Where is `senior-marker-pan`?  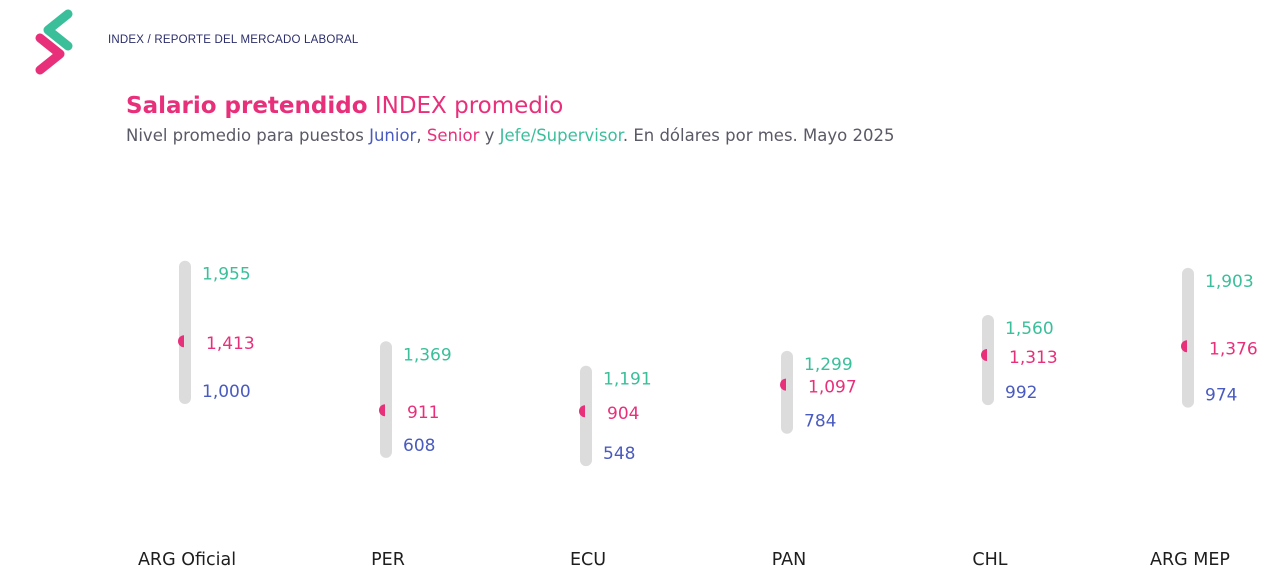
senior-marker-pan is located at coordinates (783, 384).